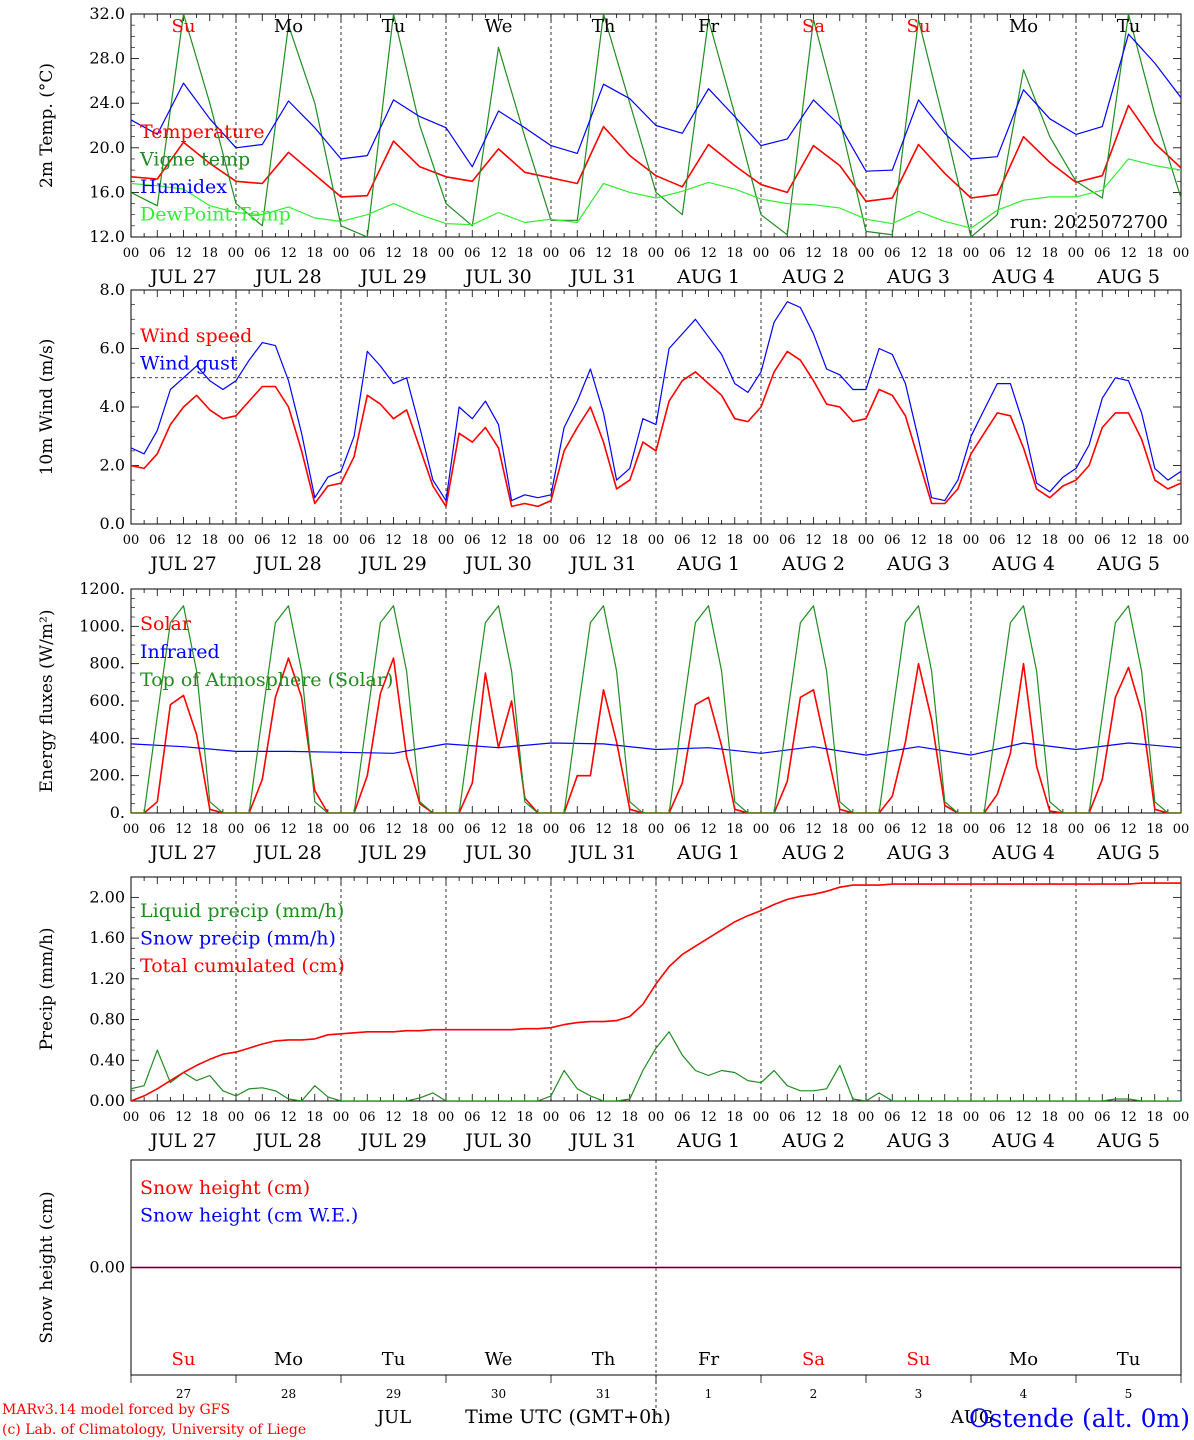  Describe the element at coordinates (189, 364) in the screenshot. I see `legend-entry: Wind gust` at that location.